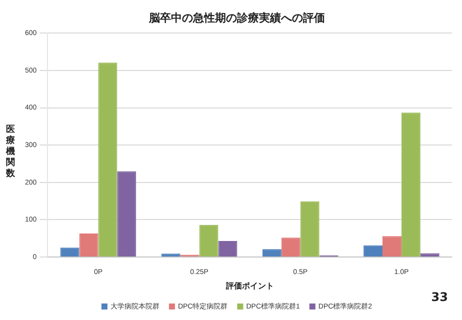 This screenshot has width=462, height=320. I want to click on chart-title: 脳卒中の急性期の診療実績への評価, so click(236, 17).